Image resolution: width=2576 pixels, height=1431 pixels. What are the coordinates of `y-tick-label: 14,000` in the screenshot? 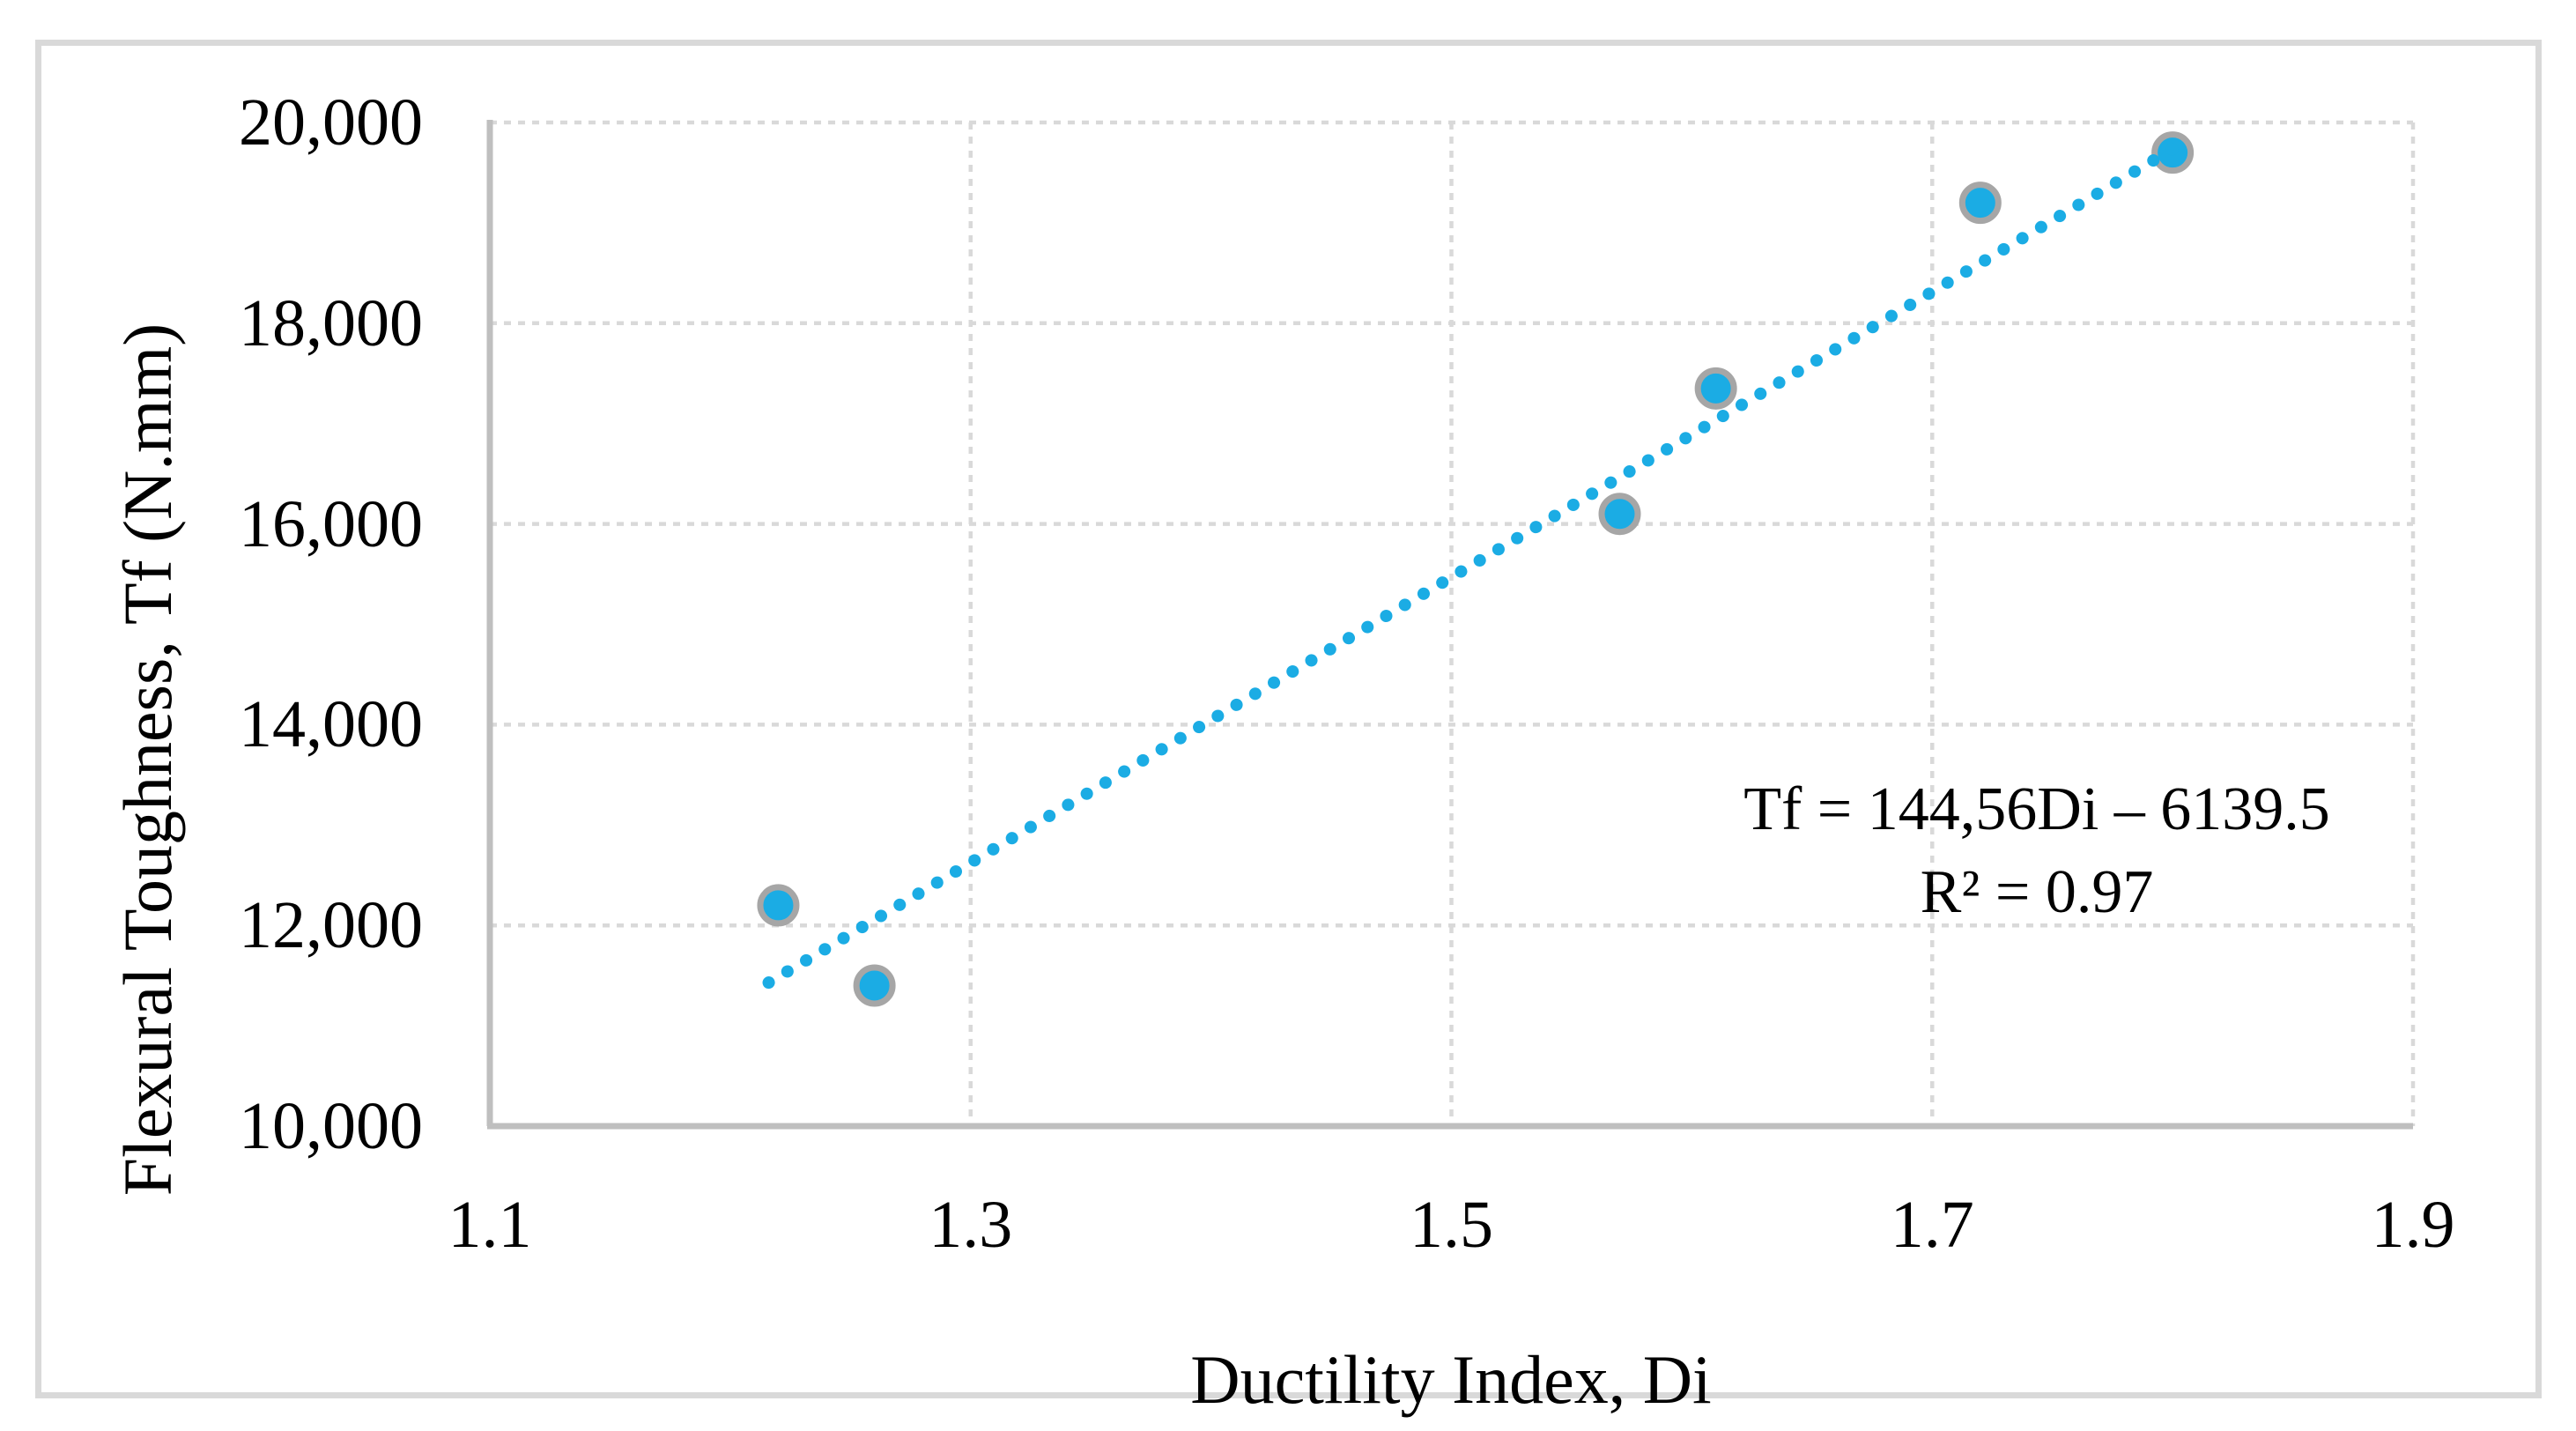 It's located at (331, 724).